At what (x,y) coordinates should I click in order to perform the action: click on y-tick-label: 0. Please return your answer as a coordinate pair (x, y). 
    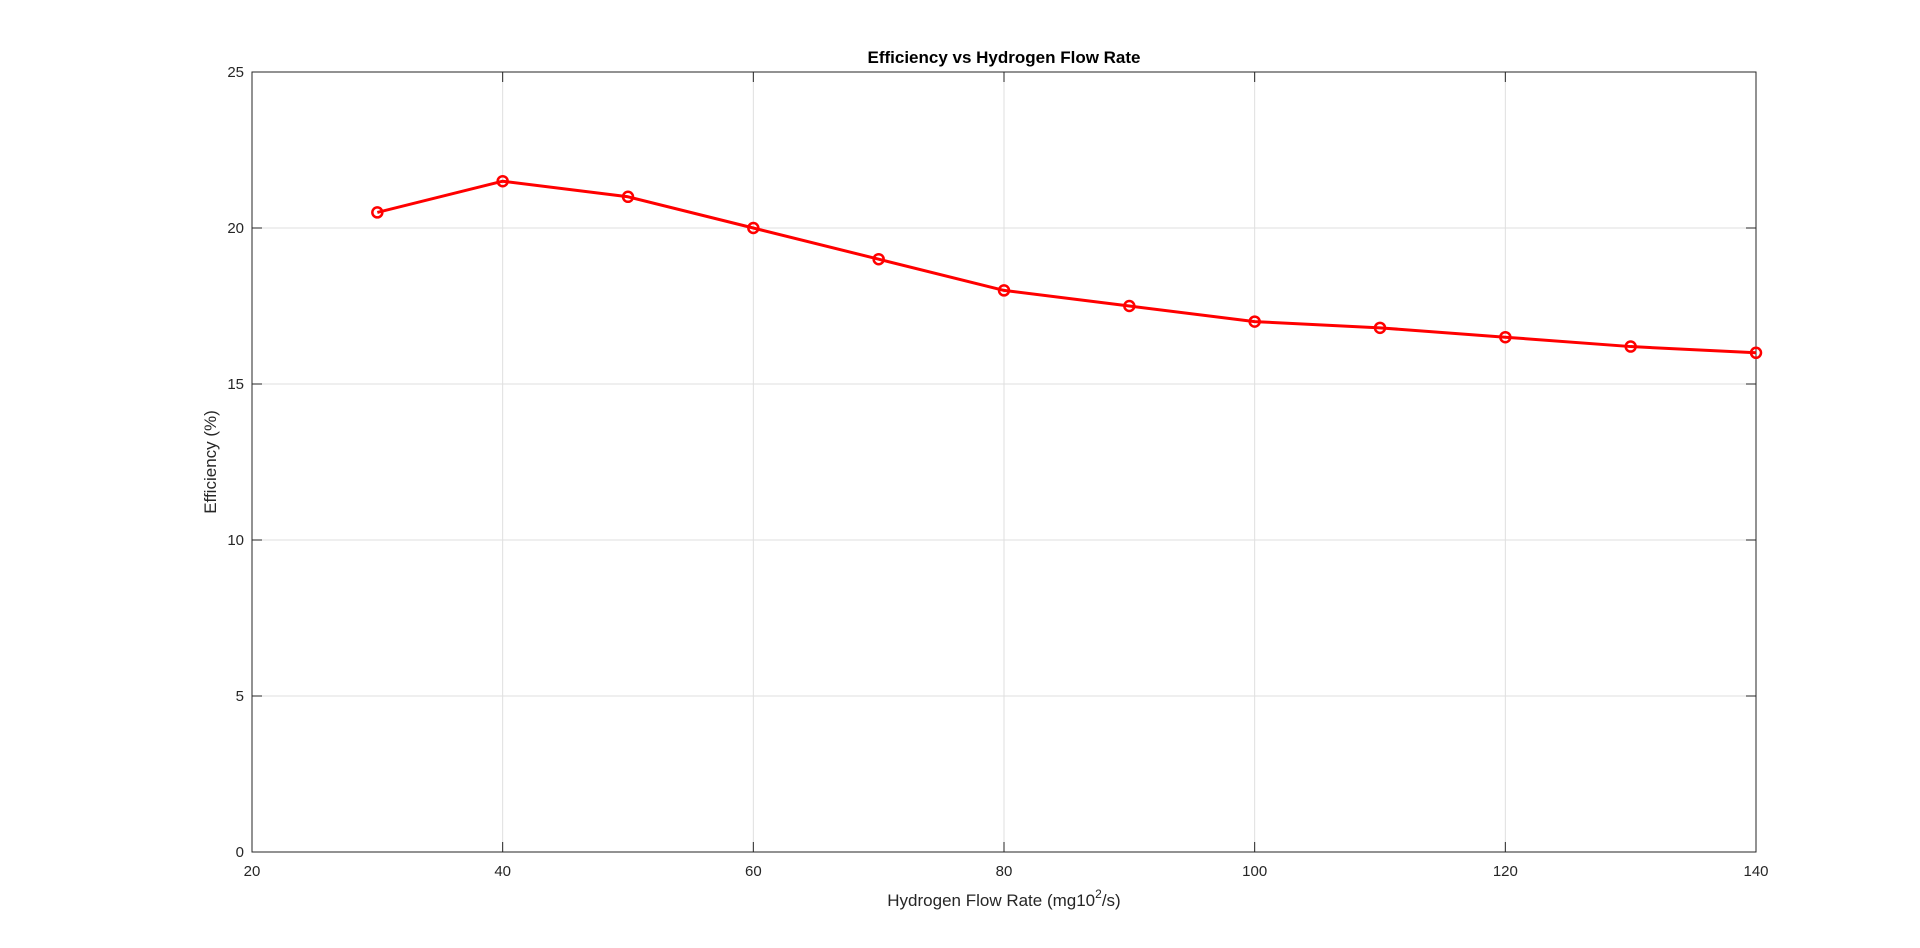
    Looking at the image, I should click on (240, 852).